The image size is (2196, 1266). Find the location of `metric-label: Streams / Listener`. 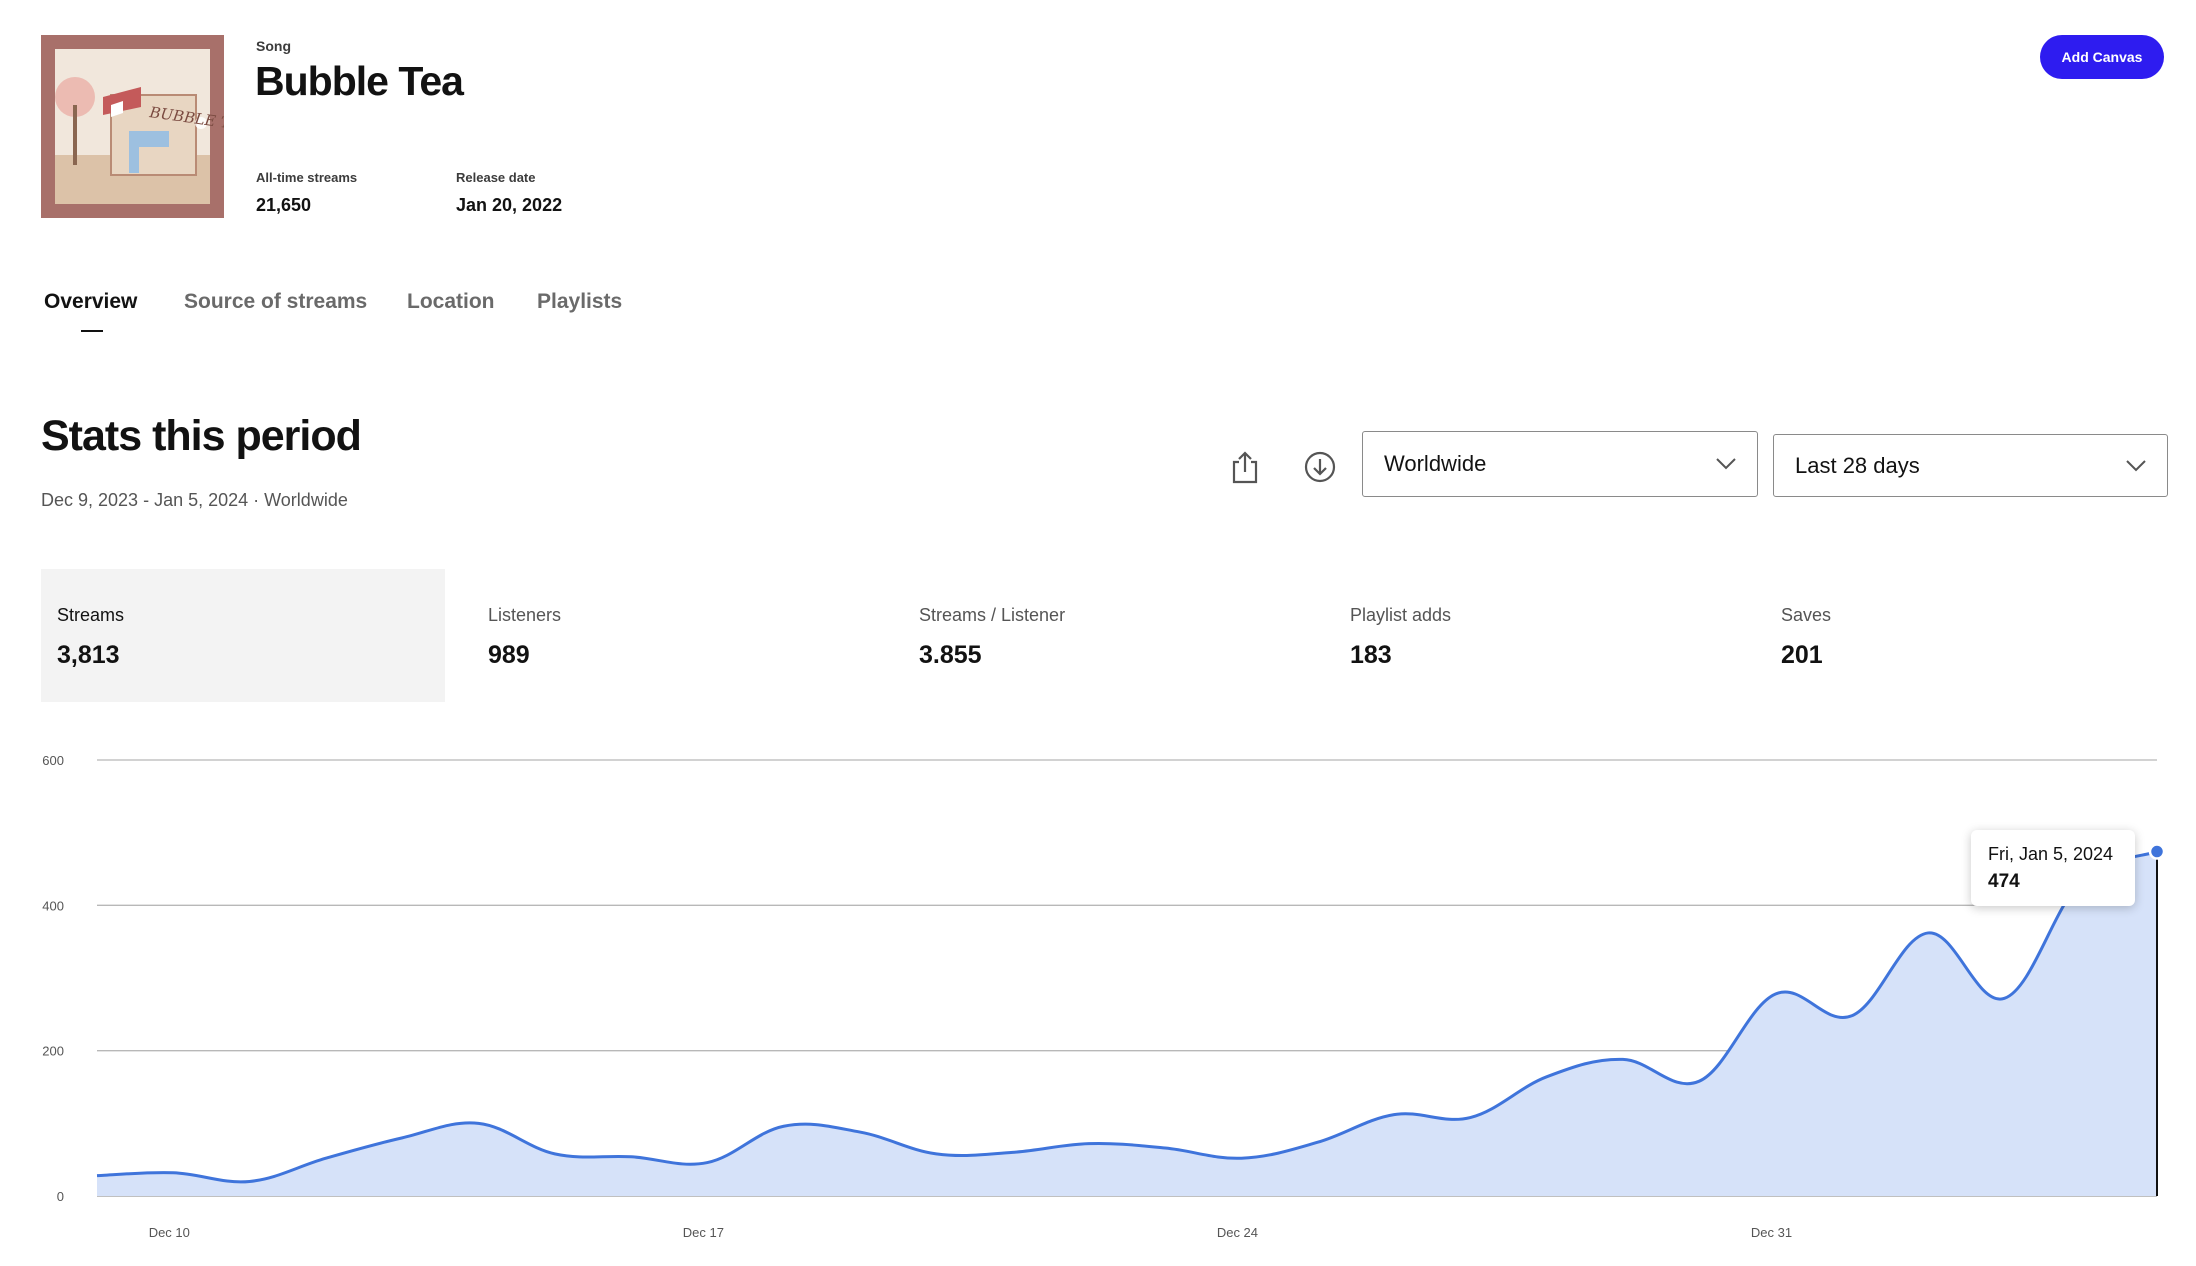

metric-label: Streams / Listener is located at coordinates (992, 615).